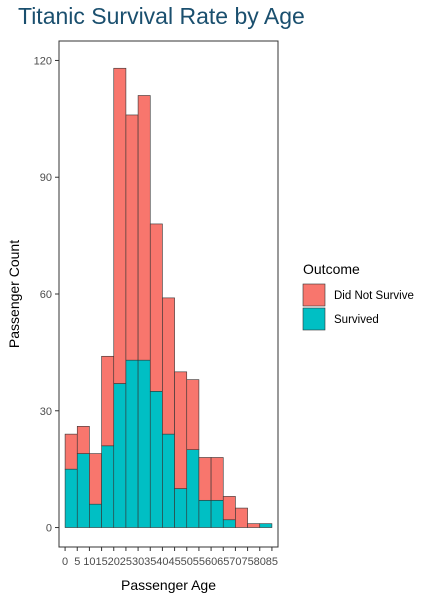 The width and height of the screenshot is (437, 600). Describe the element at coordinates (174, 562) in the screenshot. I see `x-tick-label-45: 45` at that location.